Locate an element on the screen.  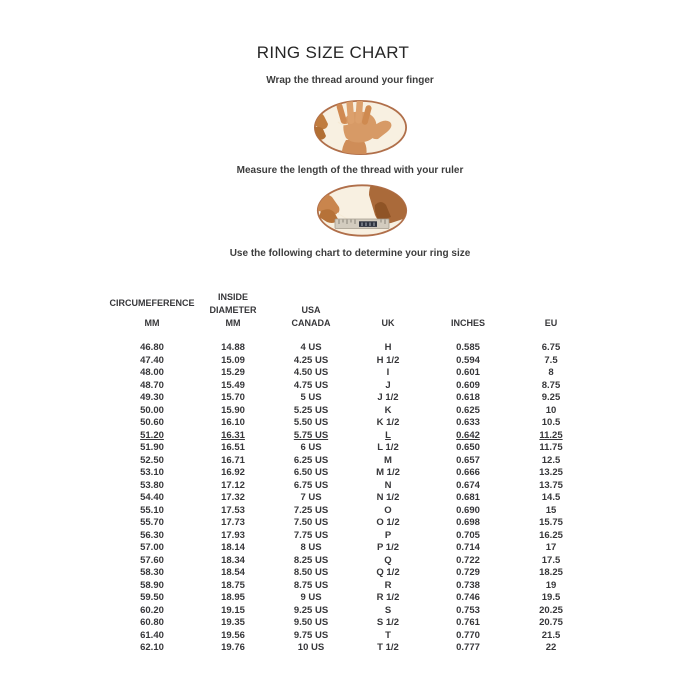
table-cell: 0.642 is located at coordinates (468, 435).